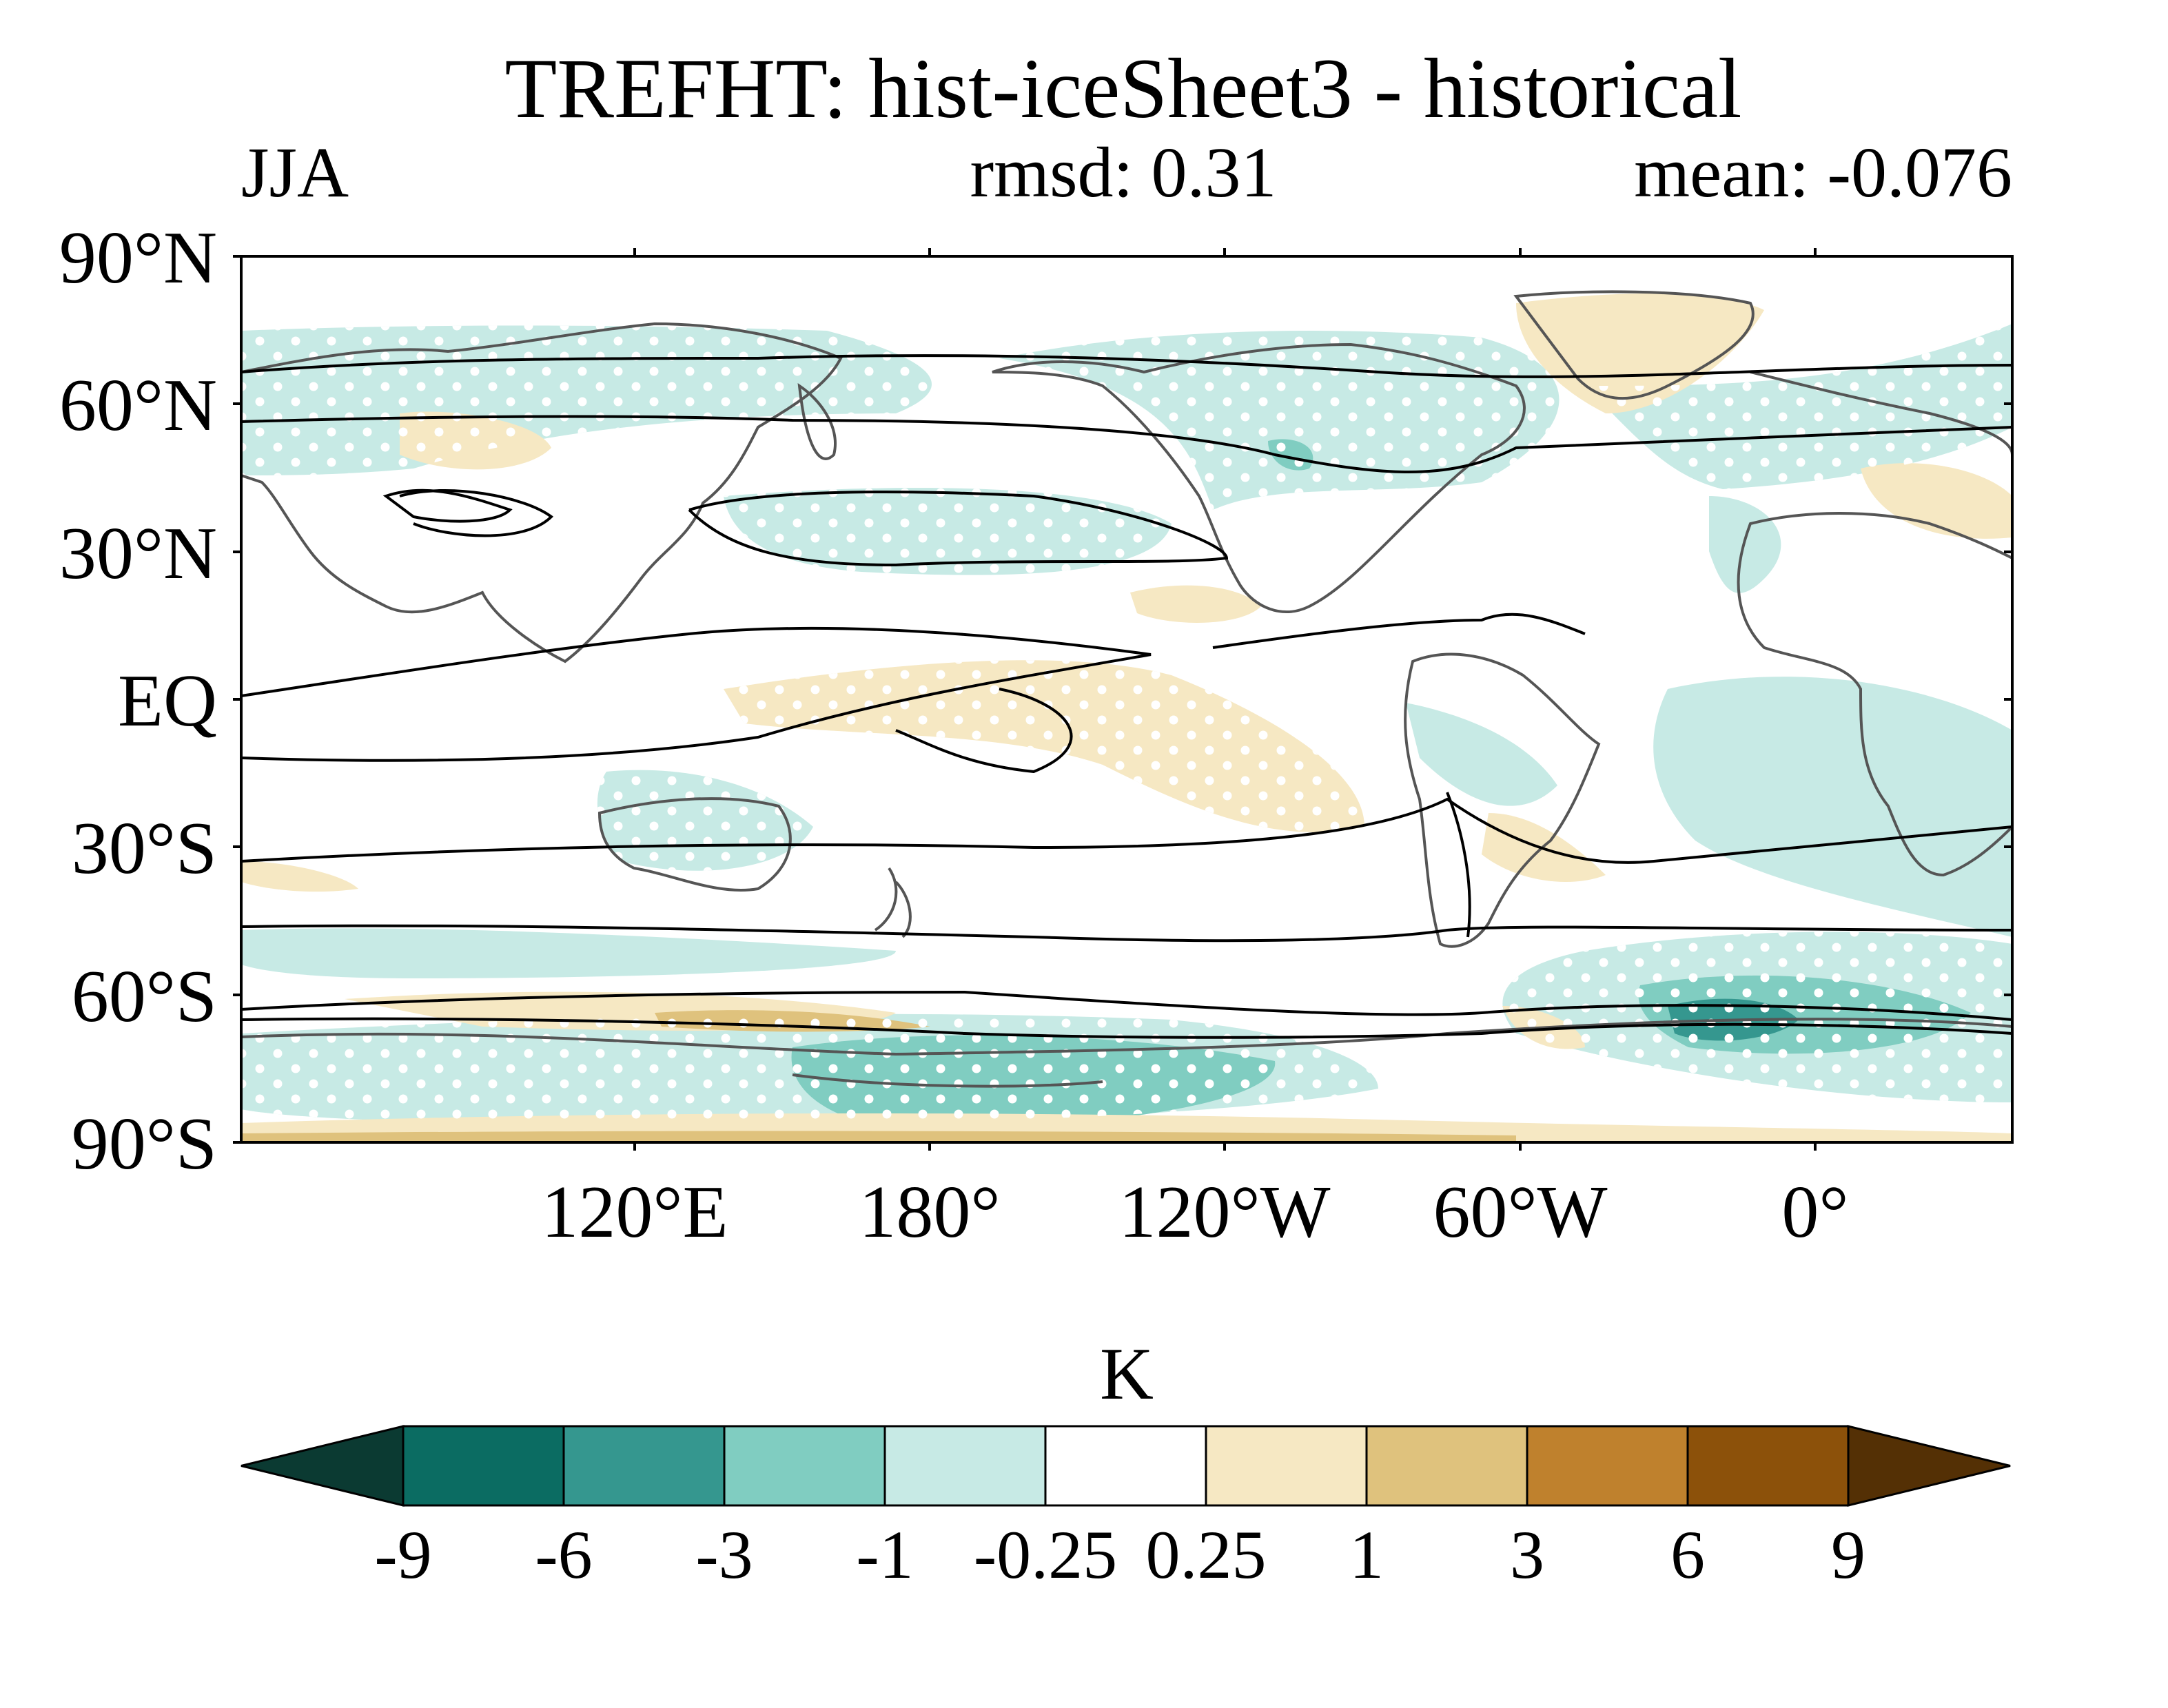 This screenshot has height=1708, width=2168. What do you see at coordinates (138, 554) in the screenshot?
I see `lat-label-30n: 30°N` at bounding box center [138, 554].